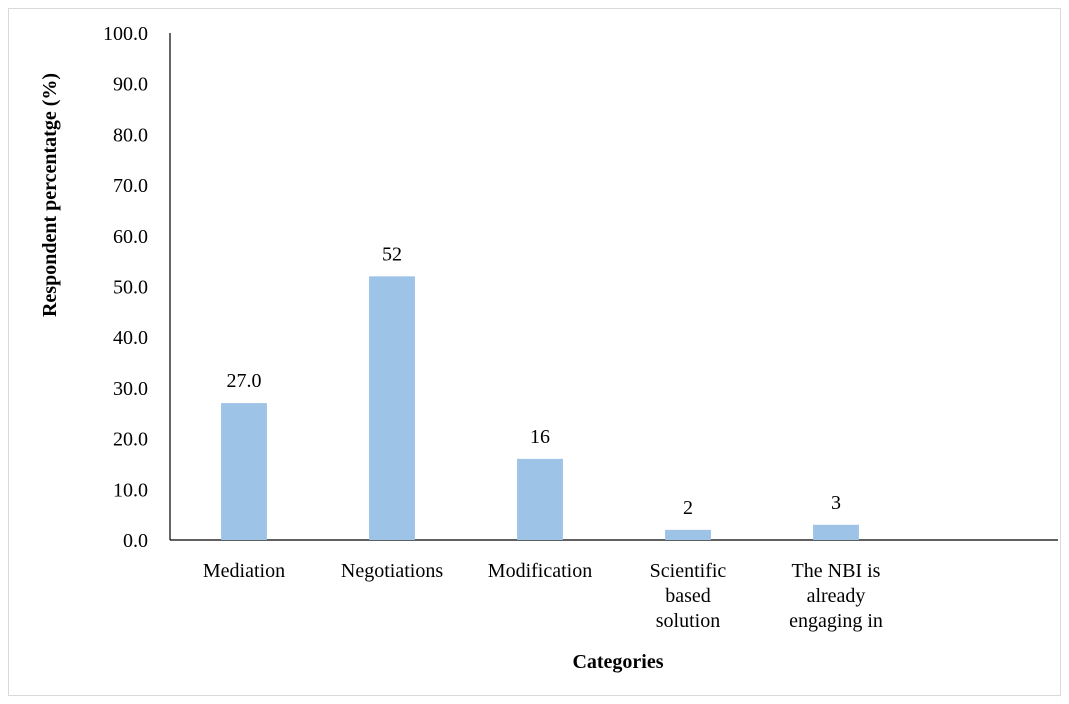  Describe the element at coordinates (125, 34) in the screenshot. I see `y-tick-label: 100.0` at that location.